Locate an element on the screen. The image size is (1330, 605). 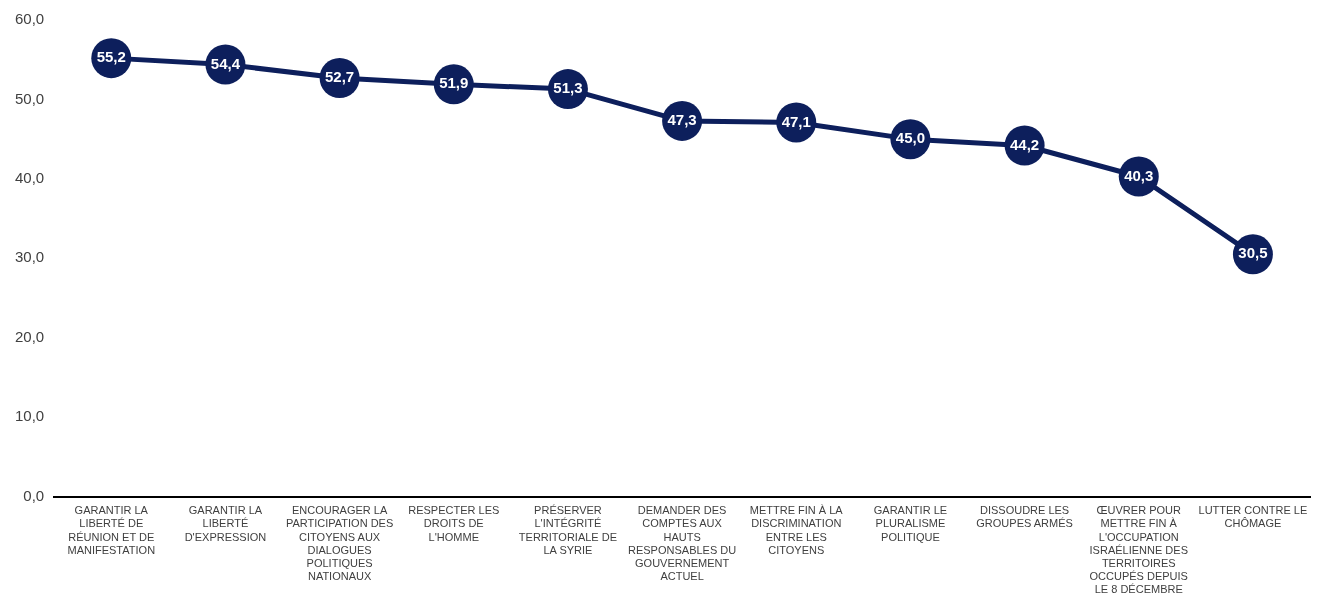
x-tick-label: DISSOUDRE LES GROUPES ARMÉS is located at coordinates (1024, 517).